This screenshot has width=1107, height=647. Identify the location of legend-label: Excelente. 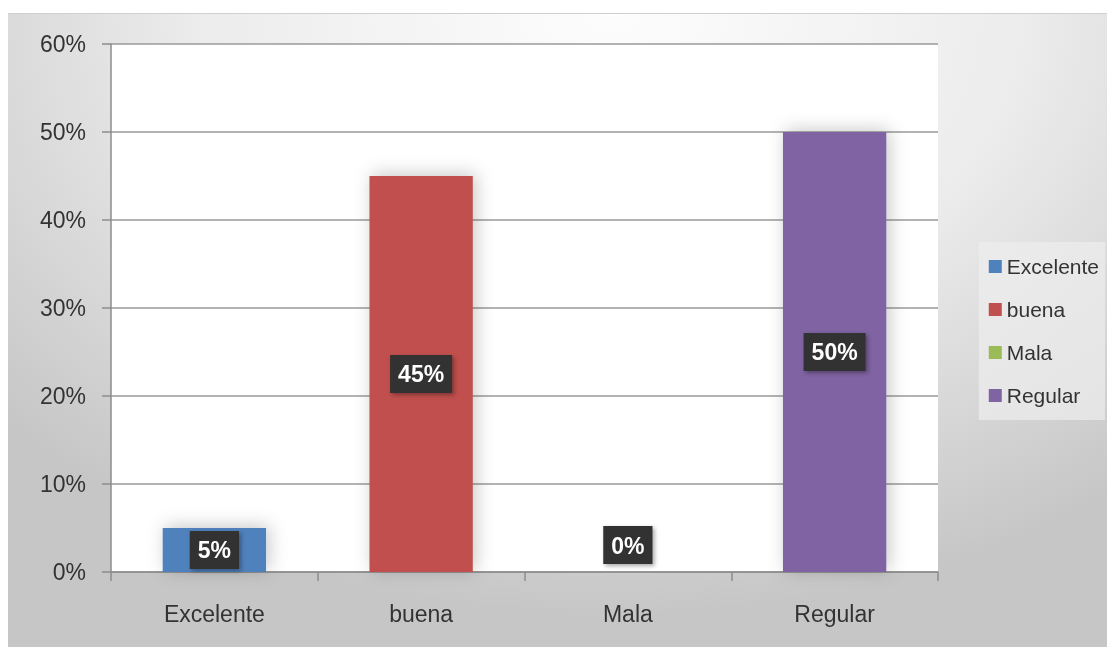
(1053, 266).